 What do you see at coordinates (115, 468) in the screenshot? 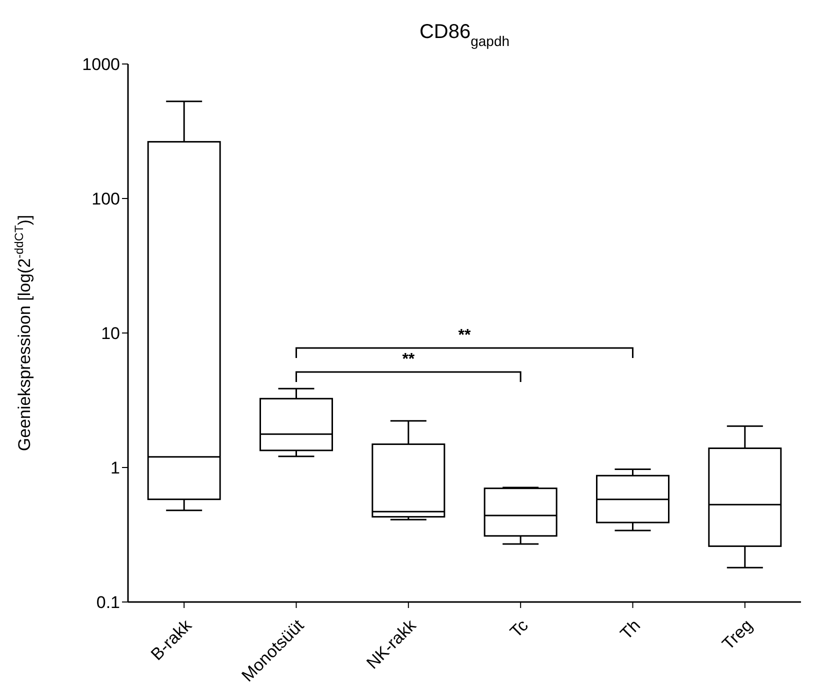
I see `y-tick-label: 1` at bounding box center [115, 468].